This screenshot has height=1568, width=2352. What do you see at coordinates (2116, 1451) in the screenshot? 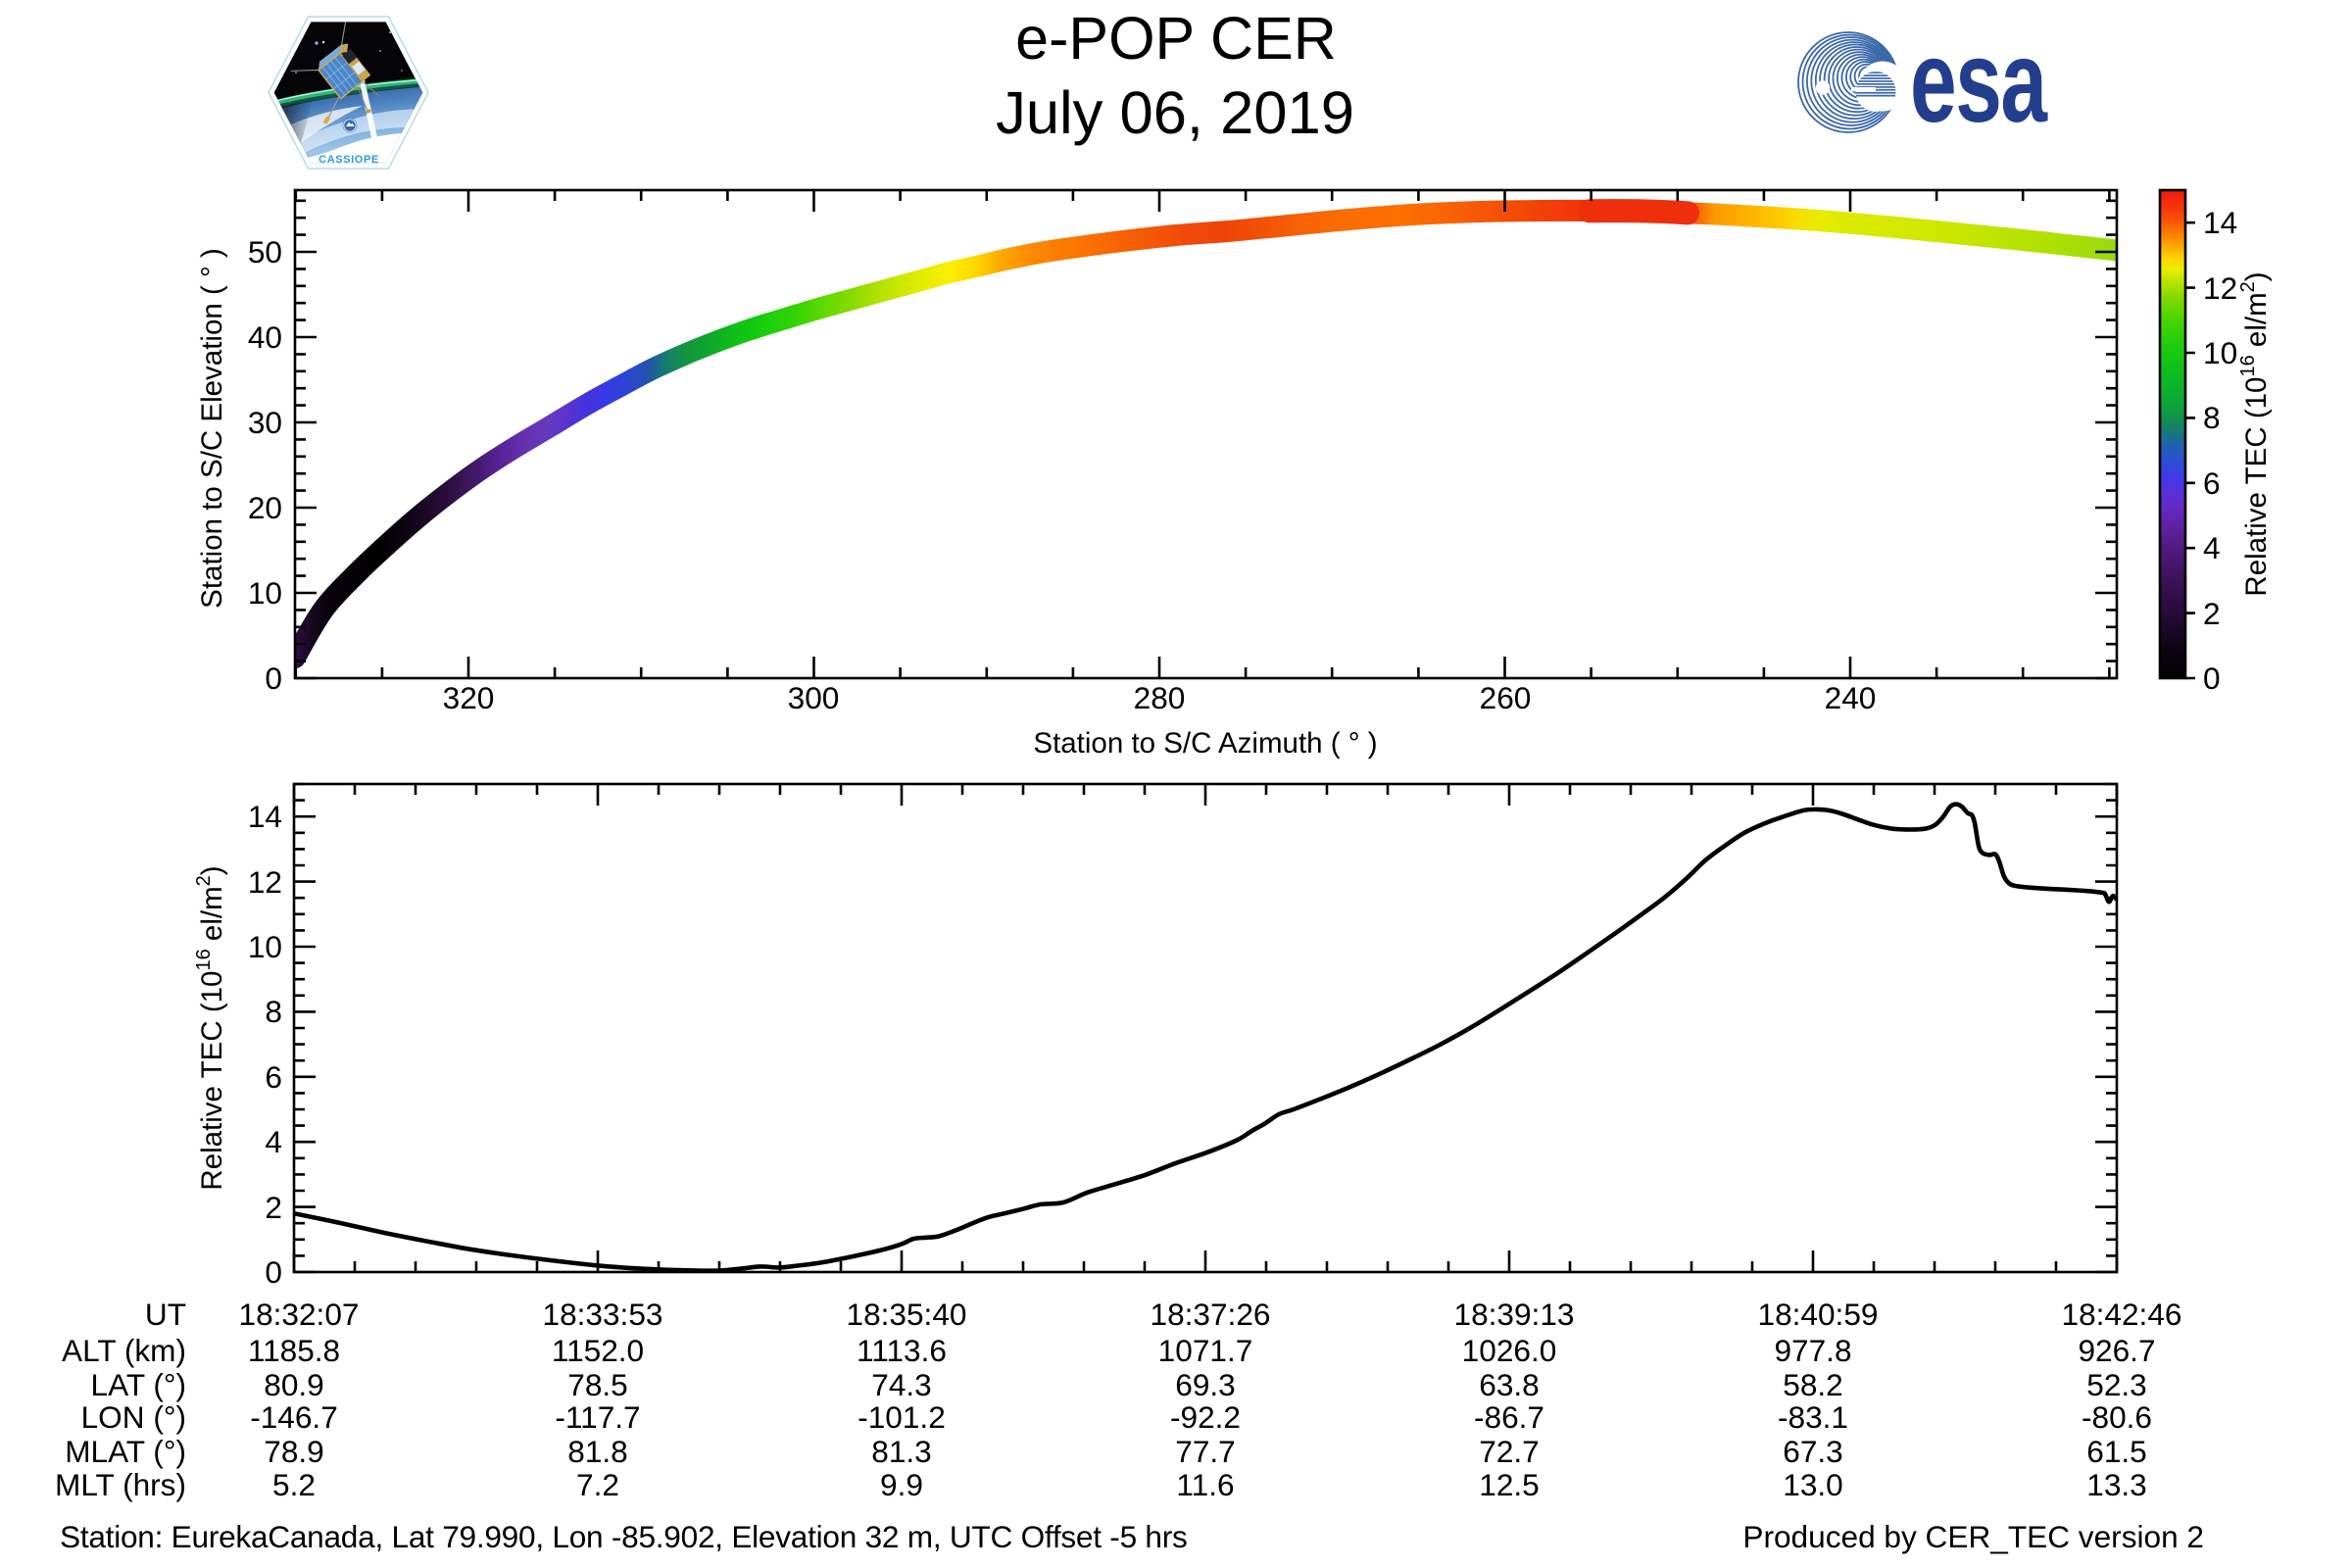
I see `svg-text: 61.5` at bounding box center [2116, 1451].